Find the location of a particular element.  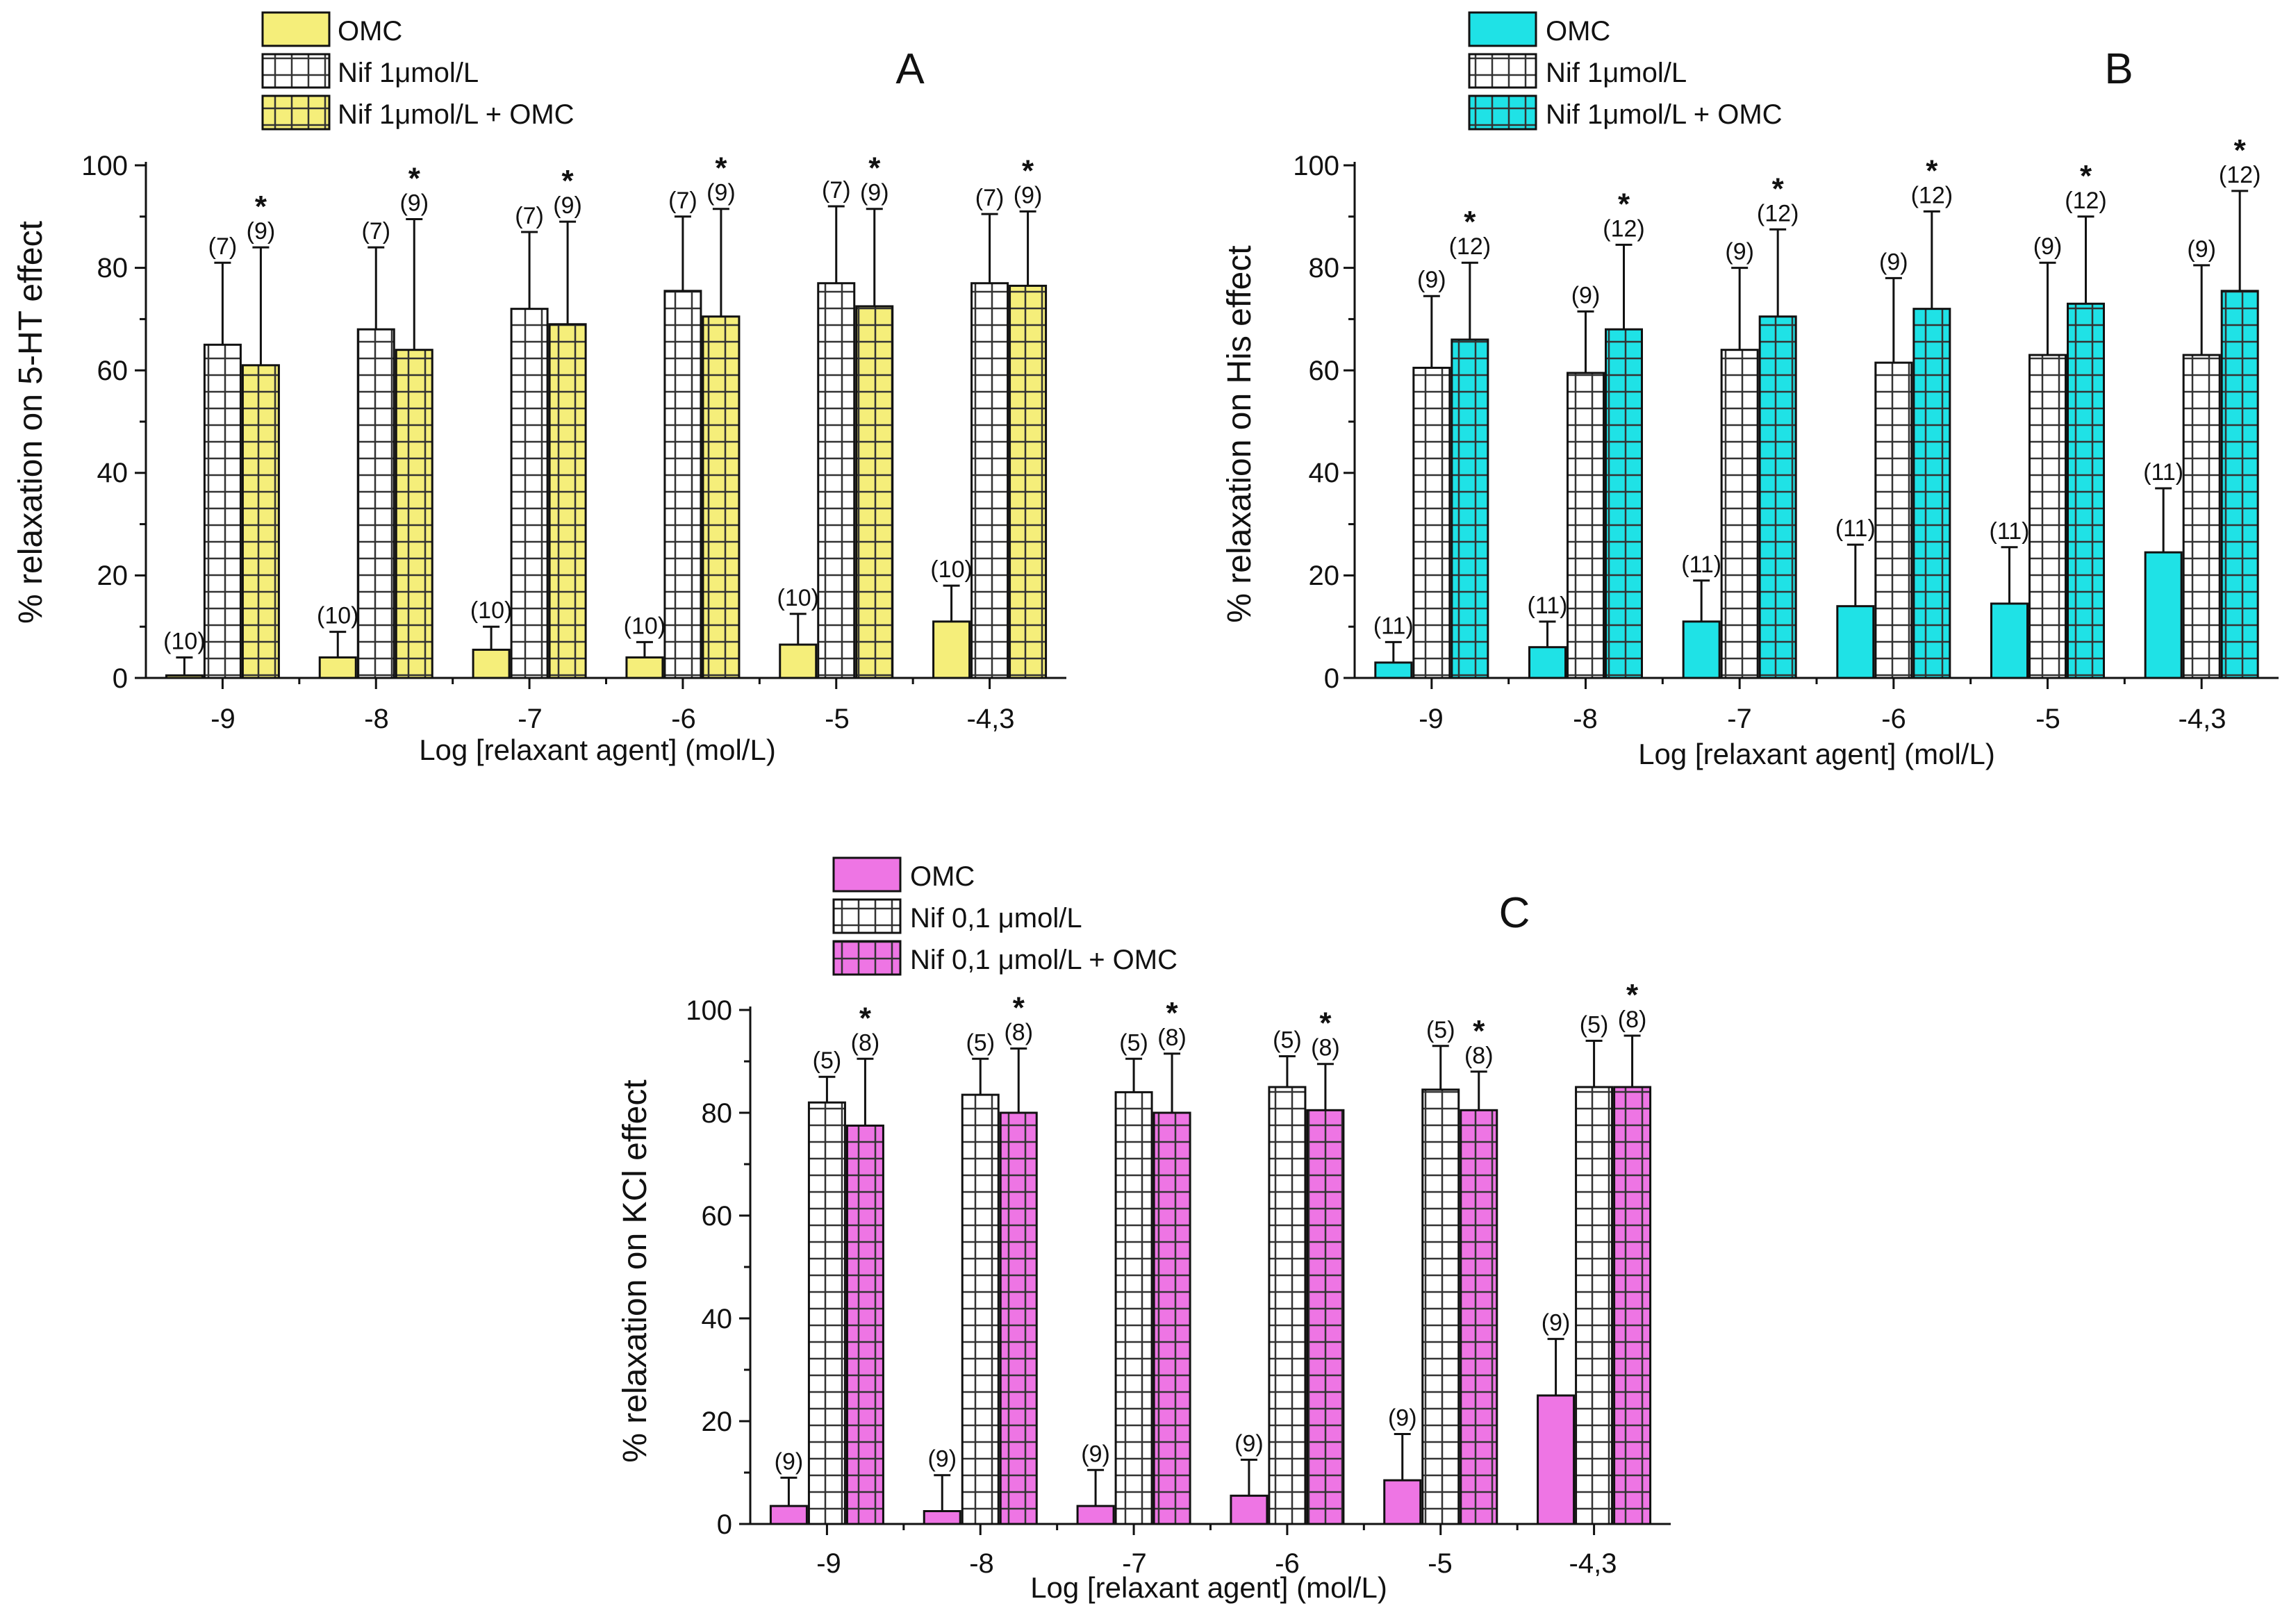

x-tick-label: -5 is located at coordinates (837, 719).